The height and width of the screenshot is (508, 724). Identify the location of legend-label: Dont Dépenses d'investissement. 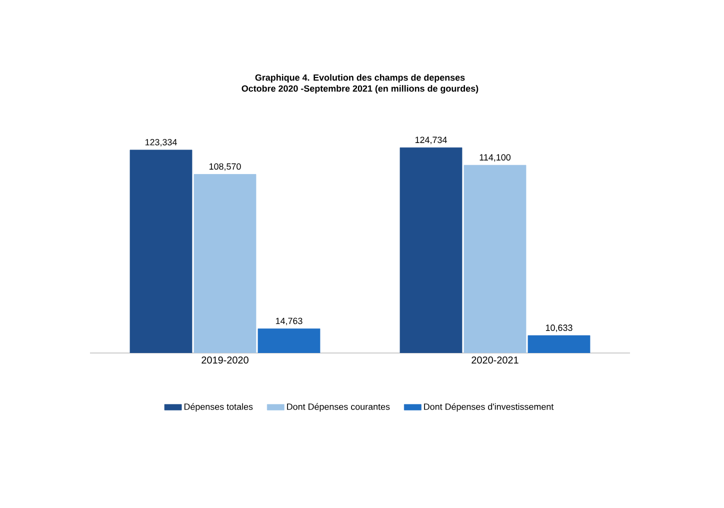
(489, 407).